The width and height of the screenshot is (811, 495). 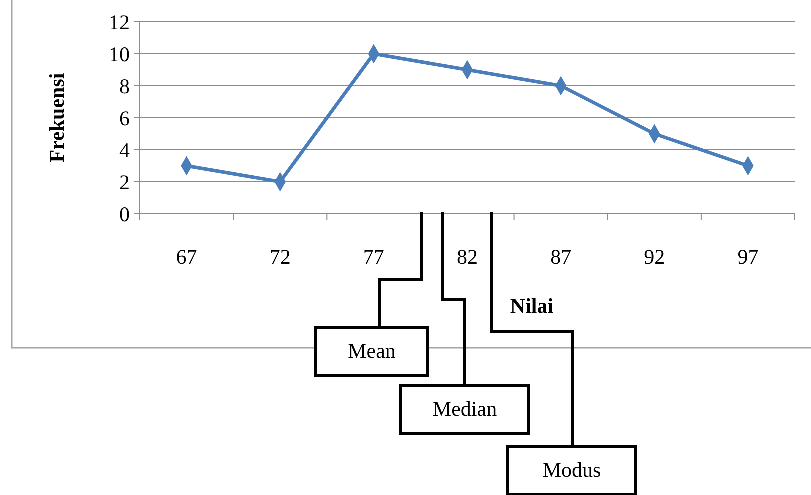 I want to click on y-tick-label: 10, so click(x=119, y=54).